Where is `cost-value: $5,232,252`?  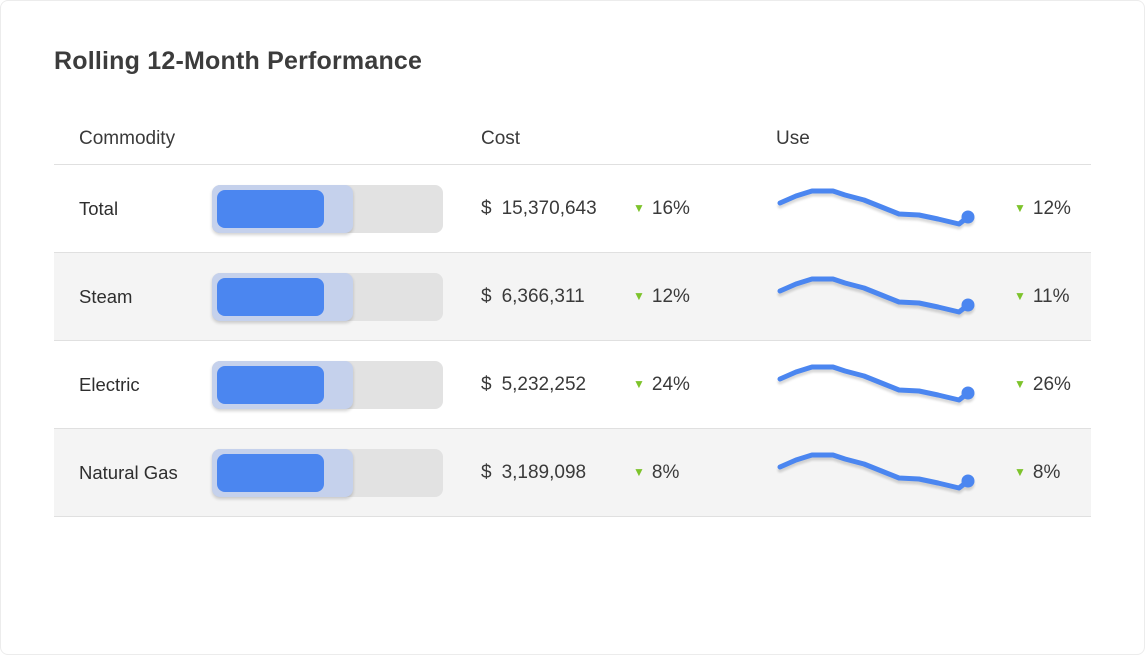
cost-value: $5,232,252 is located at coordinates (557, 385).